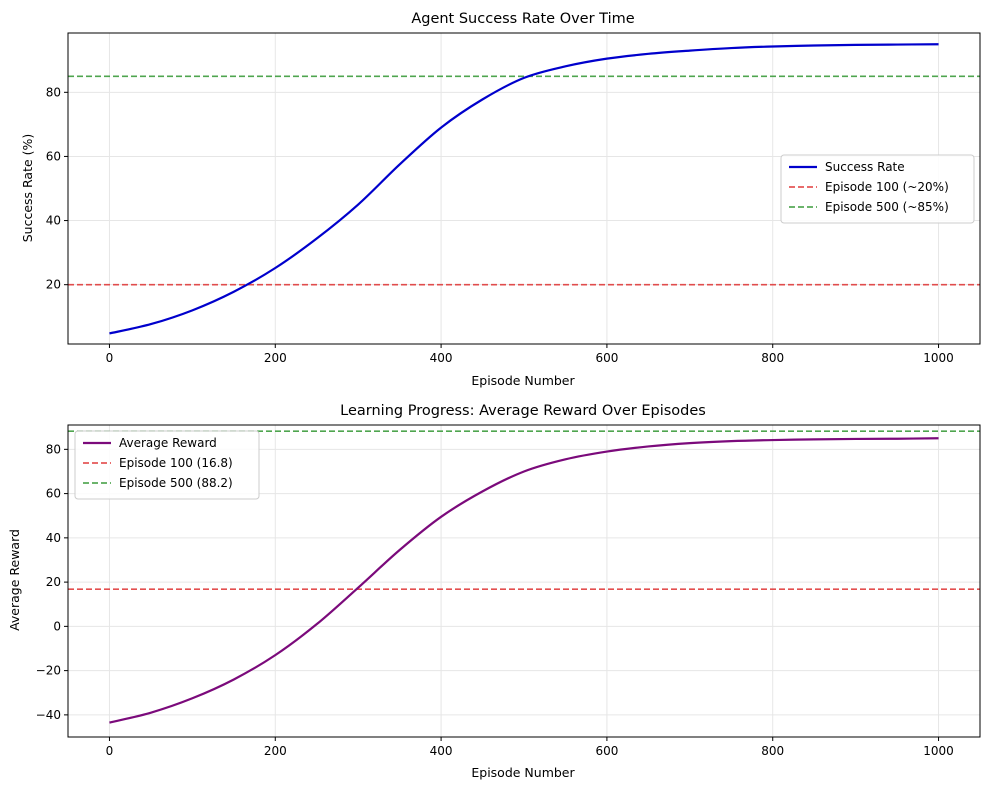 The image size is (989, 790). Describe the element at coordinates (168, 443) in the screenshot. I see `legend-label: Average Reward` at that location.